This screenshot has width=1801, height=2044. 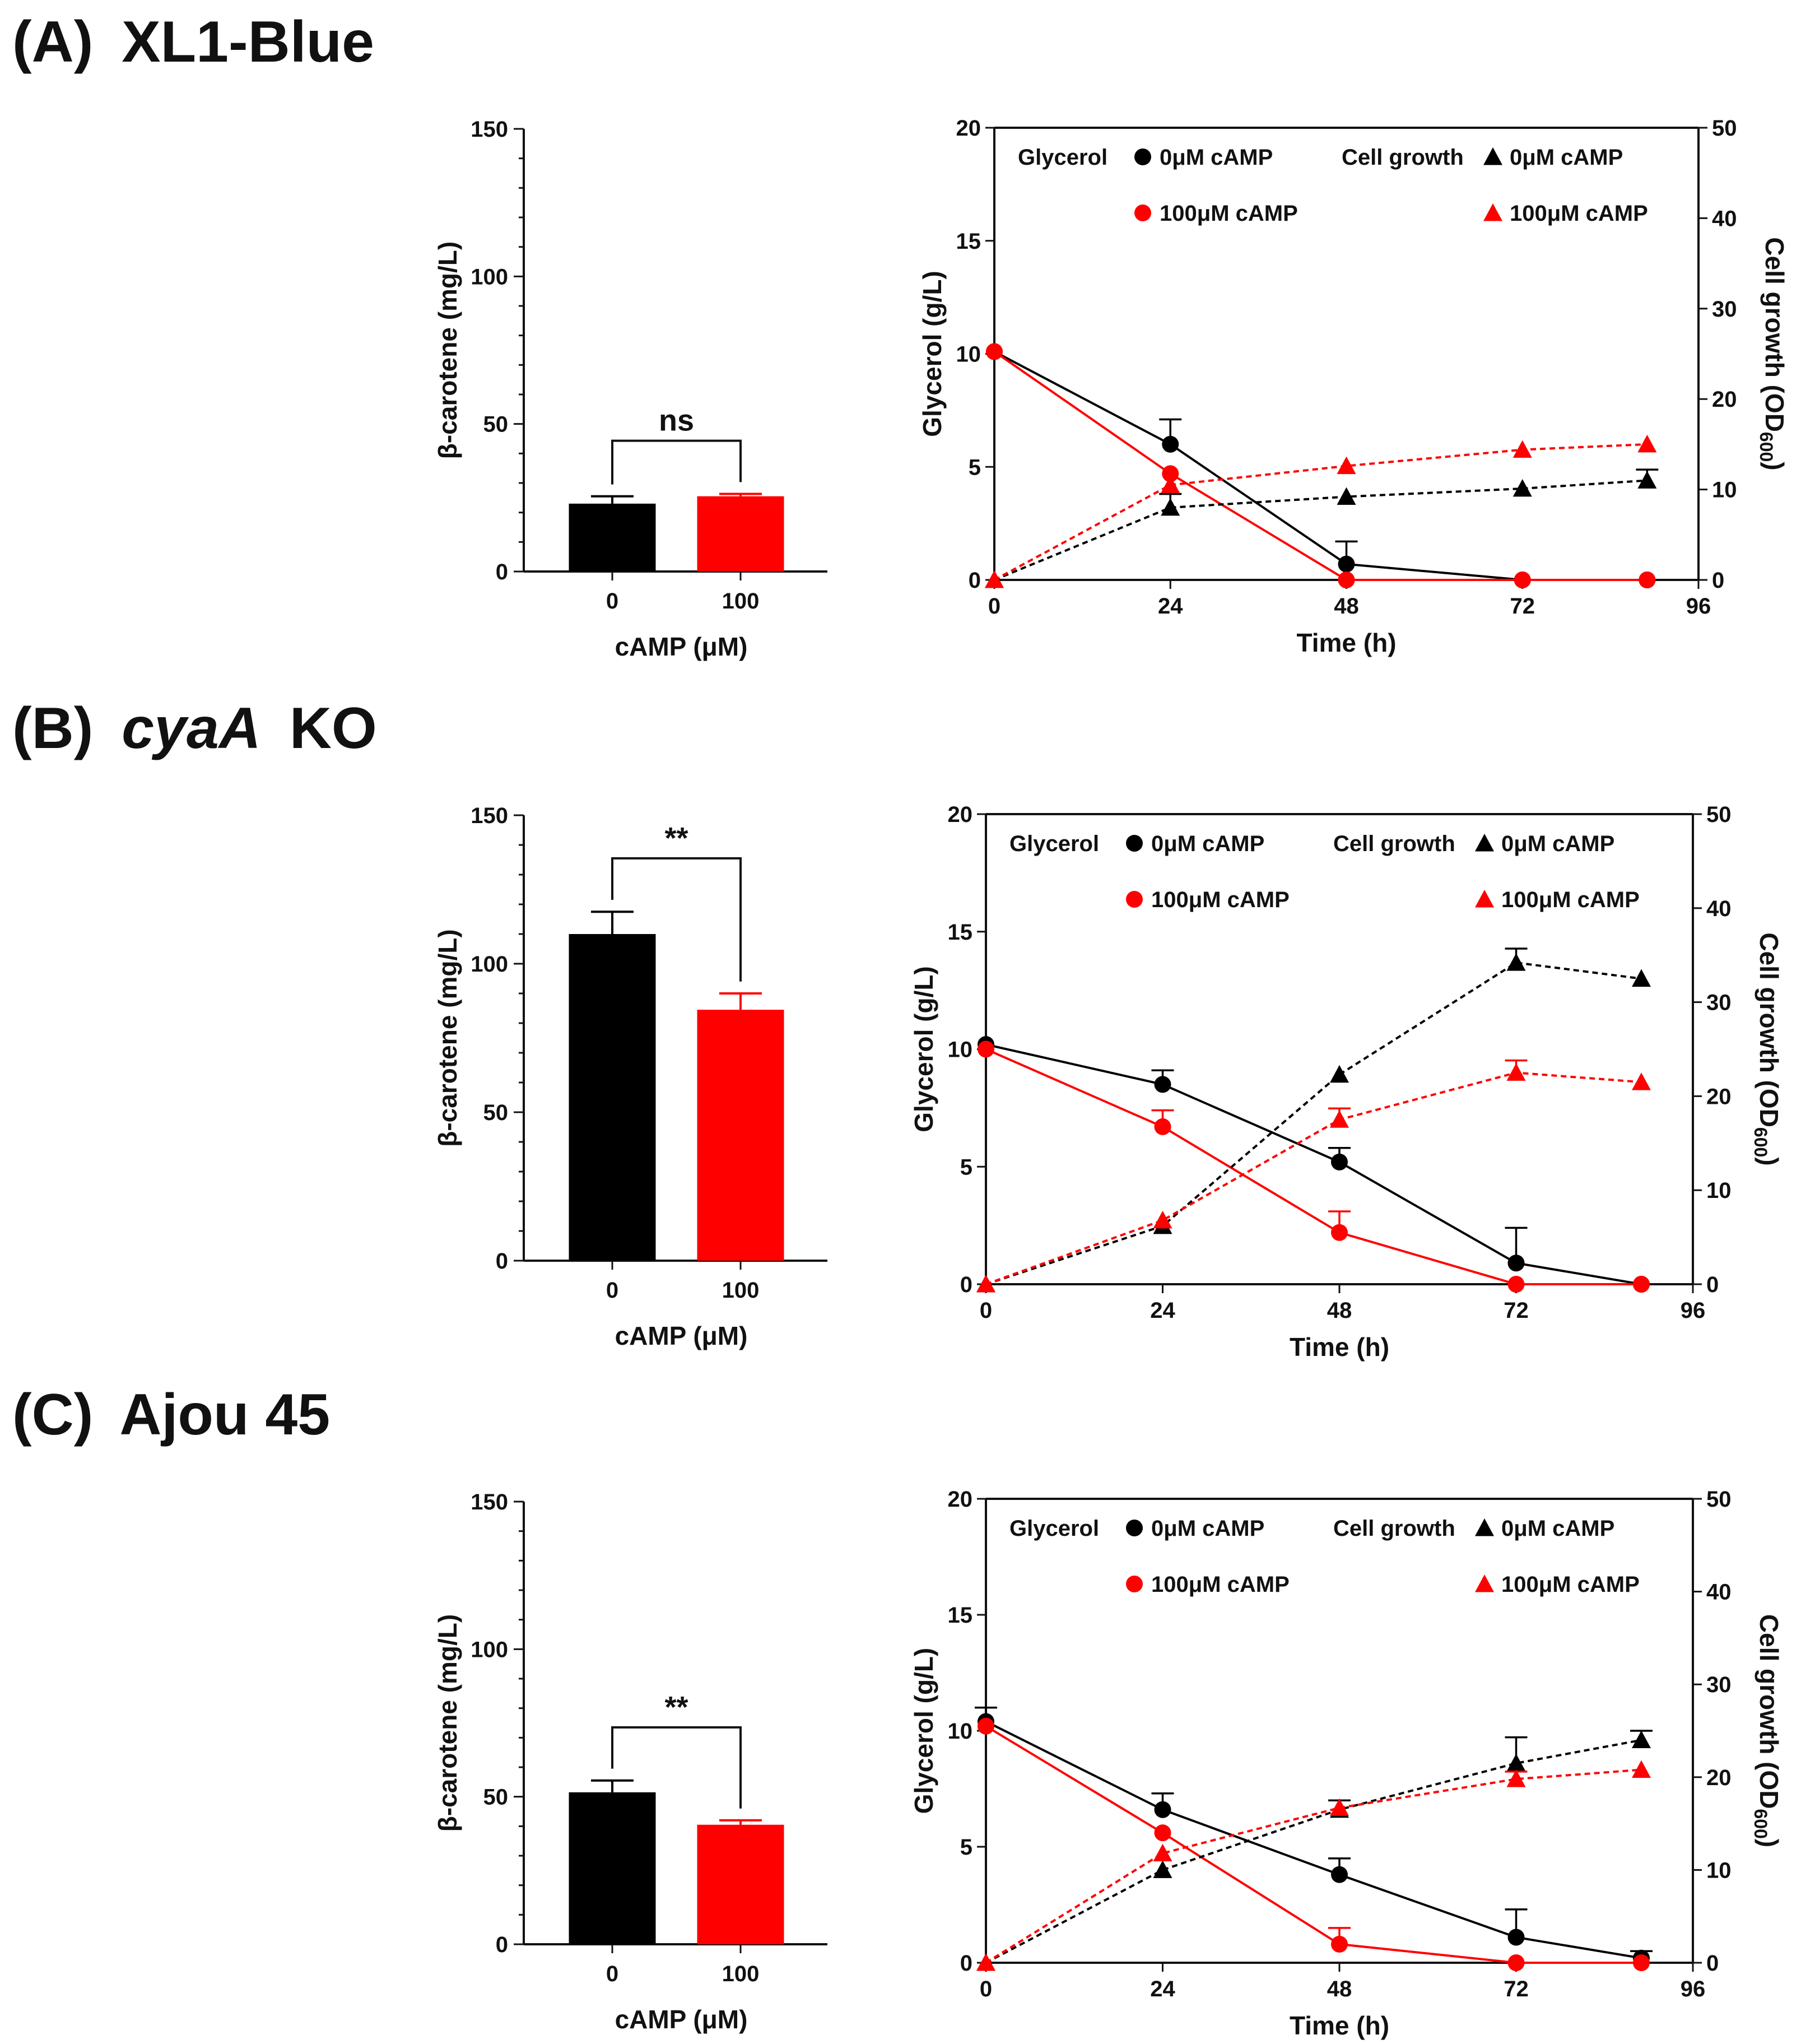 I want to click on x-tick-label: 24, so click(x=1170, y=606).